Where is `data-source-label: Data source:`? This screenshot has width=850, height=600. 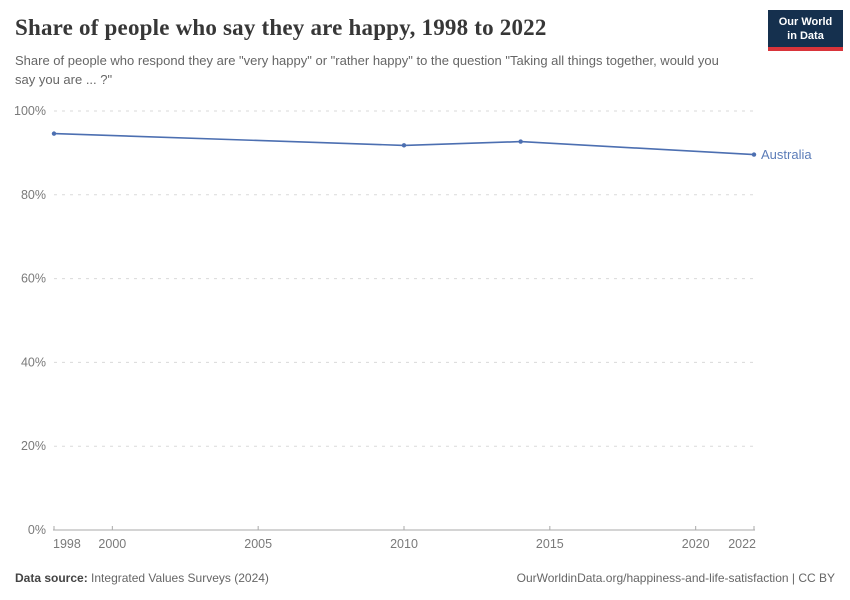 data-source-label: Data source: is located at coordinates (51, 578).